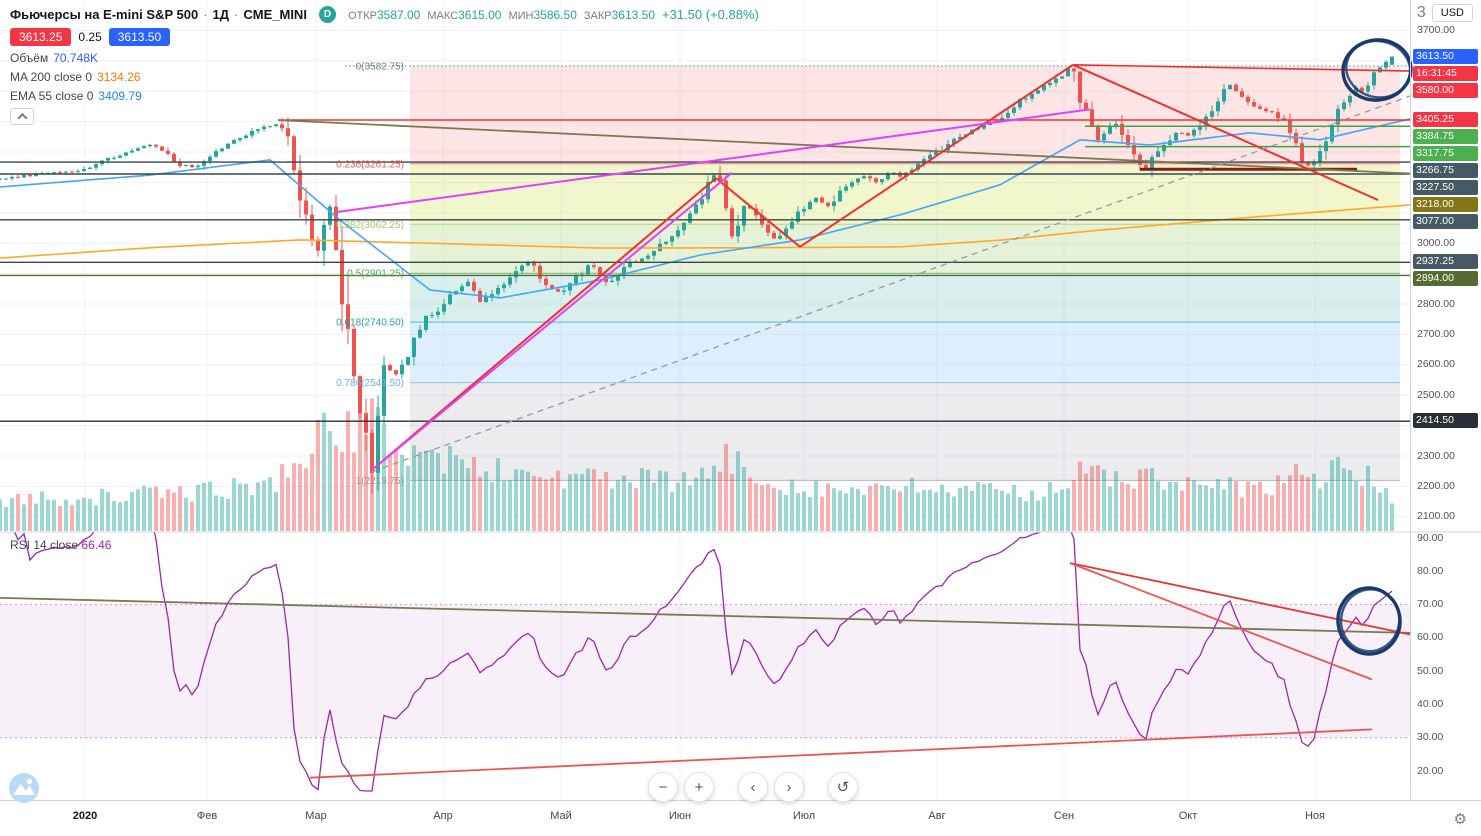 The image size is (1481, 836). Describe the element at coordinates (1436, 455) in the screenshot. I see `price-axis-label: 2300.00` at that location.